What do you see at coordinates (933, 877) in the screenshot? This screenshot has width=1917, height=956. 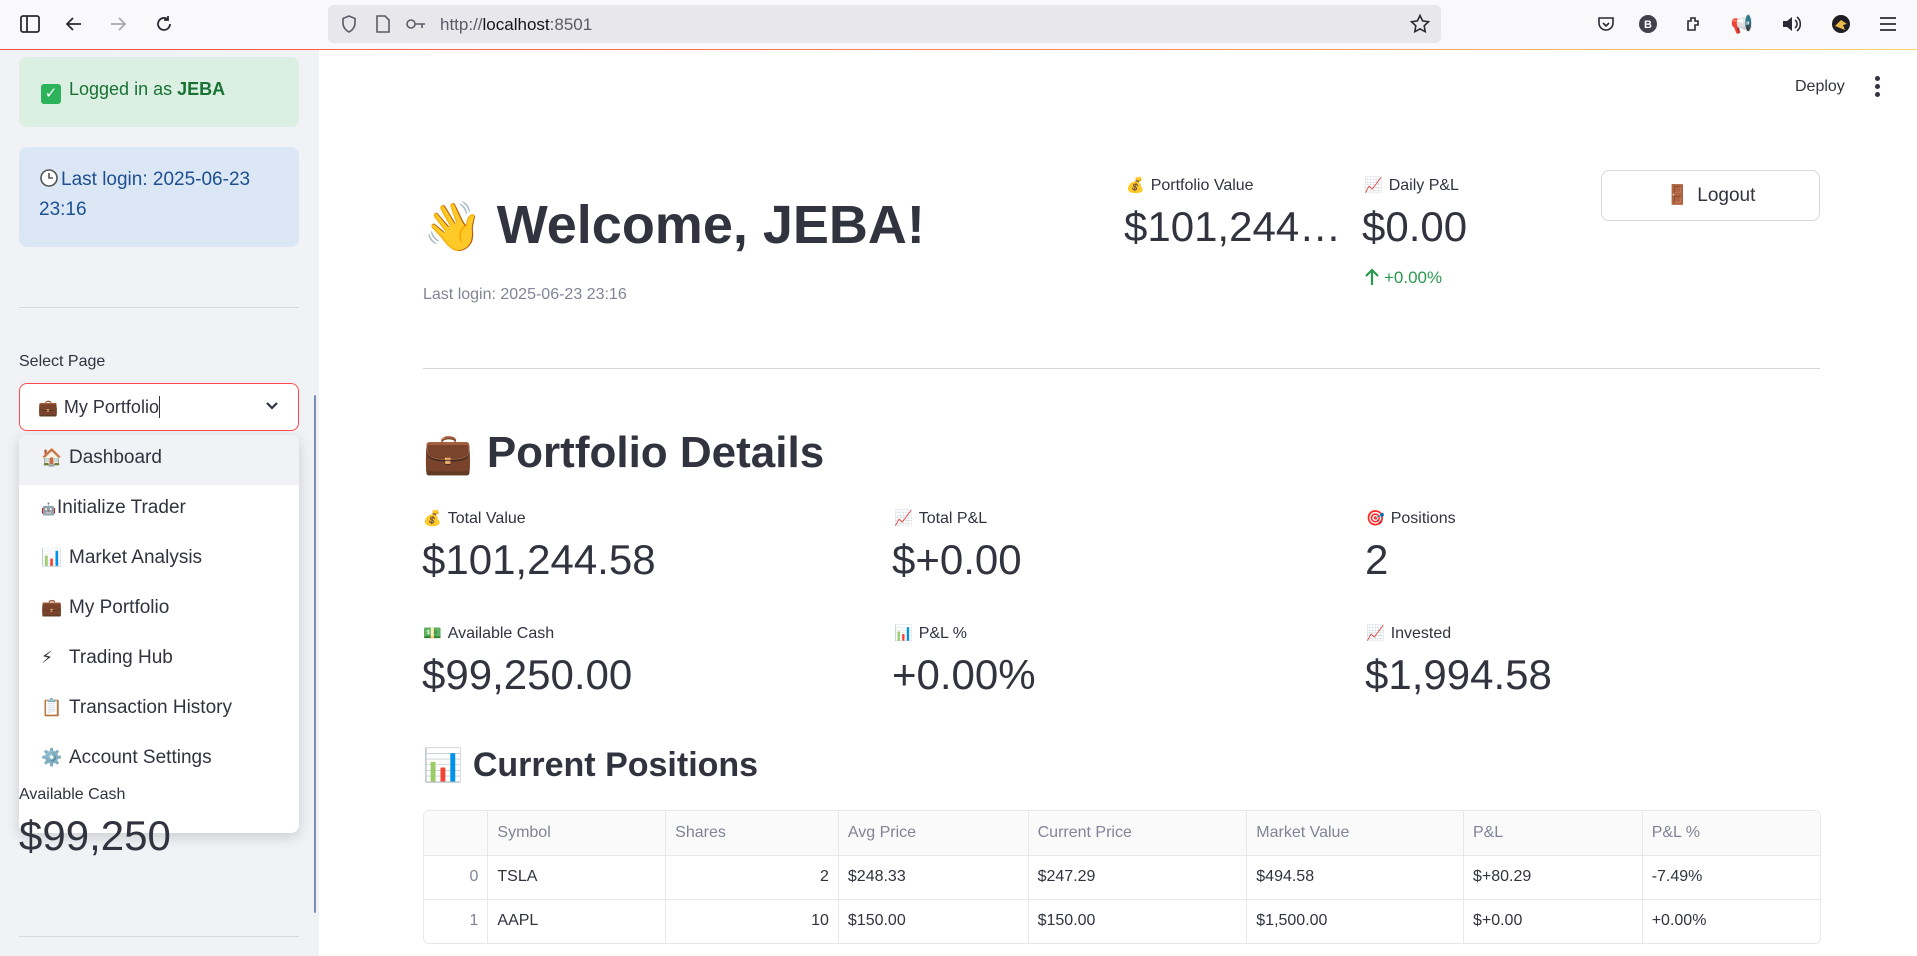 I see `table-cell: $248.33` at bounding box center [933, 877].